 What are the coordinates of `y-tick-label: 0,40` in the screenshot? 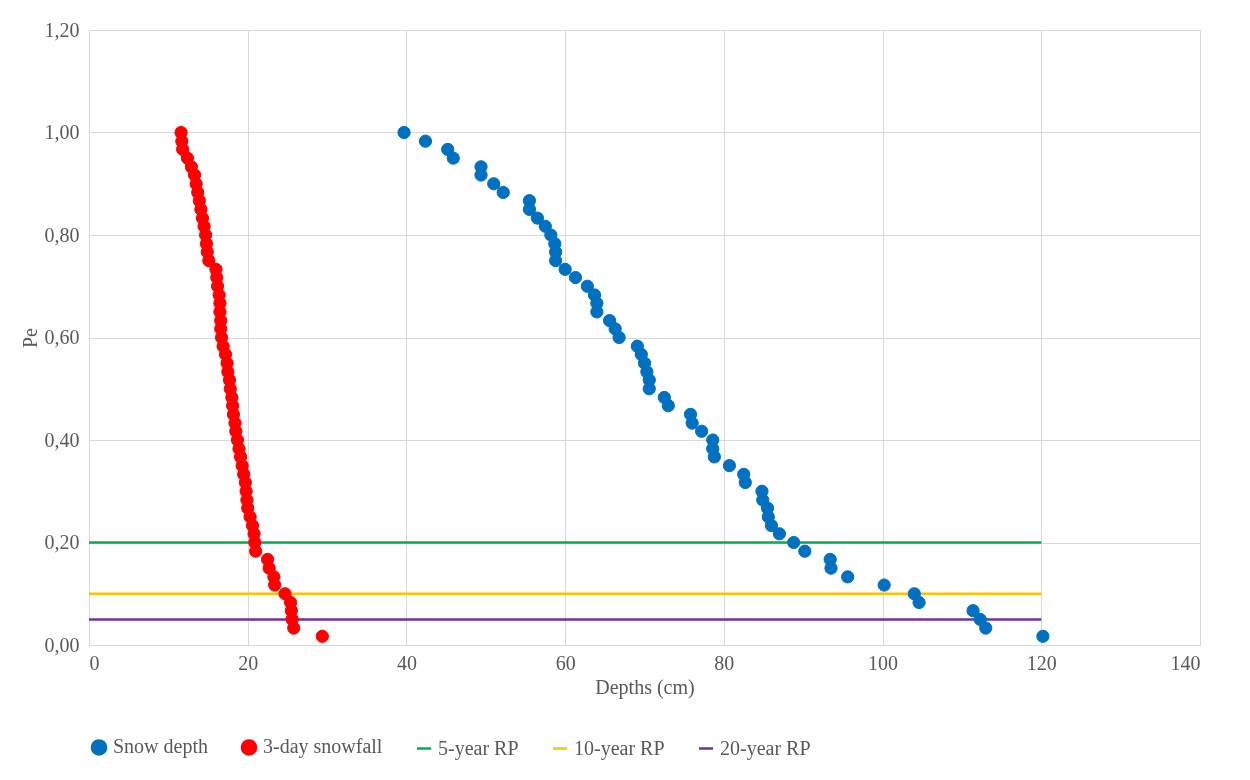 It's located at (62, 439).